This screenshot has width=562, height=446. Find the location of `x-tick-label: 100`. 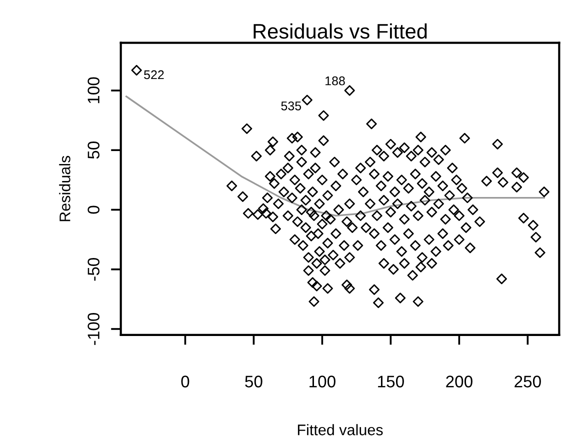

x-tick-label: 100 is located at coordinates (323, 382).